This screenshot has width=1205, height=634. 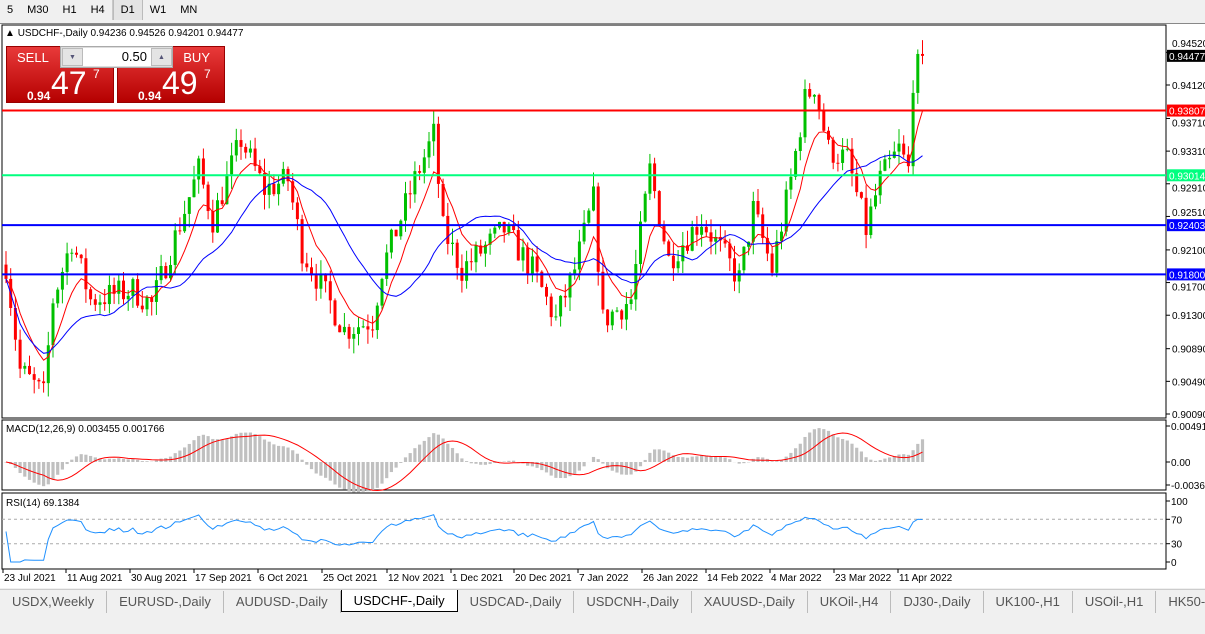 What do you see at coordinates (165, 602) in the screenshot?
I see `tab-eurusd-daily: EURUSD-,Daily` at bounding box center [165, 602].